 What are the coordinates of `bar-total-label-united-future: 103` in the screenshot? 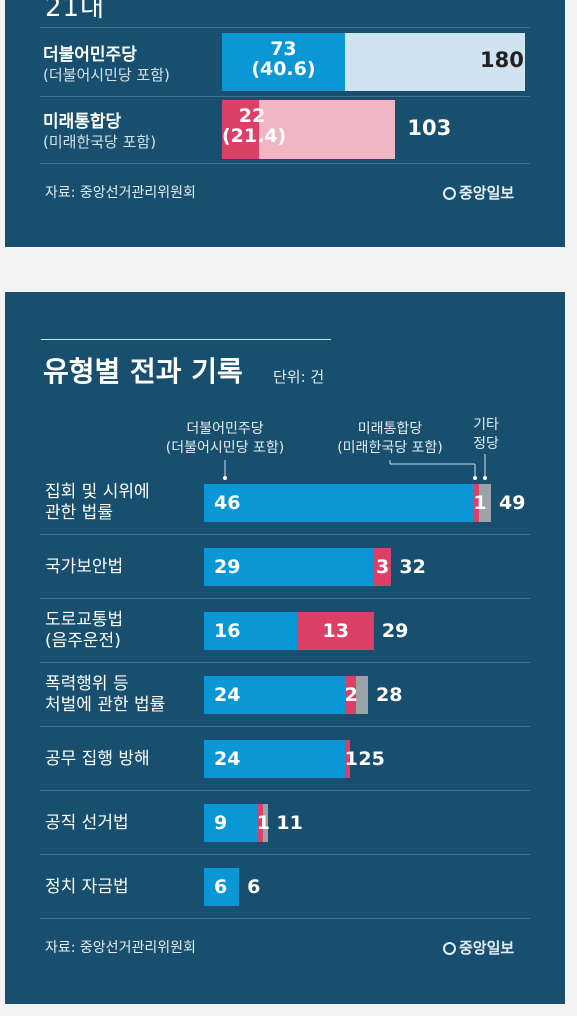 It's located at (429, 128).